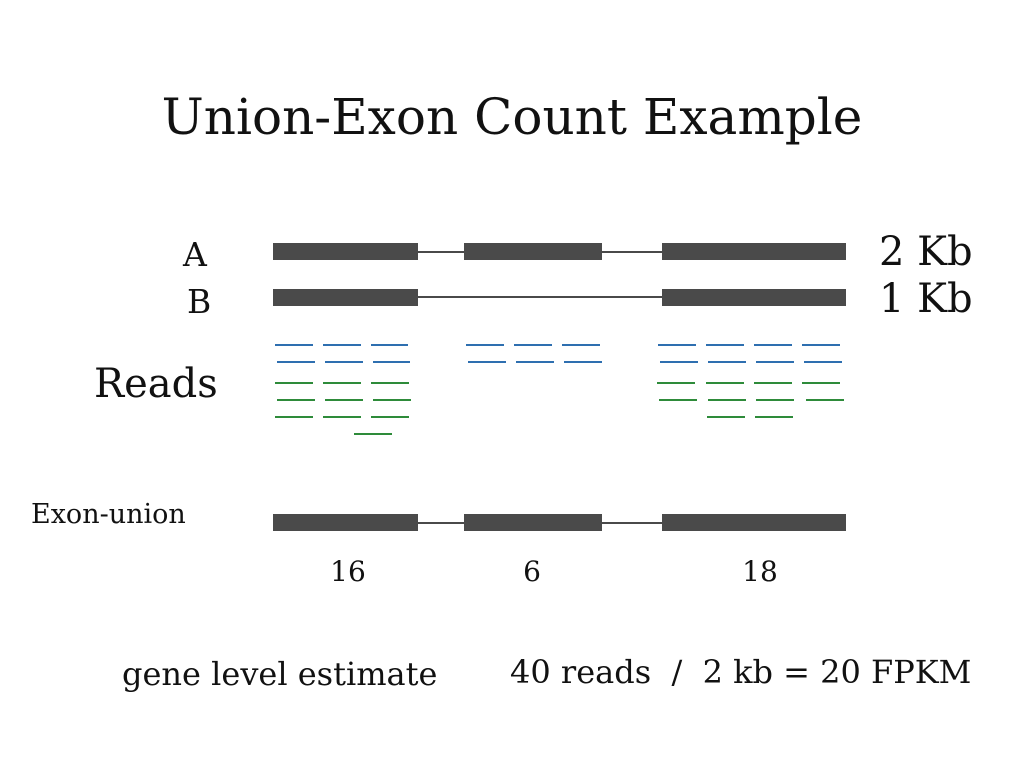  Describe the element at coordinates (760, 571) in the screenshot. I see `exon-3-count: 18` at that location.